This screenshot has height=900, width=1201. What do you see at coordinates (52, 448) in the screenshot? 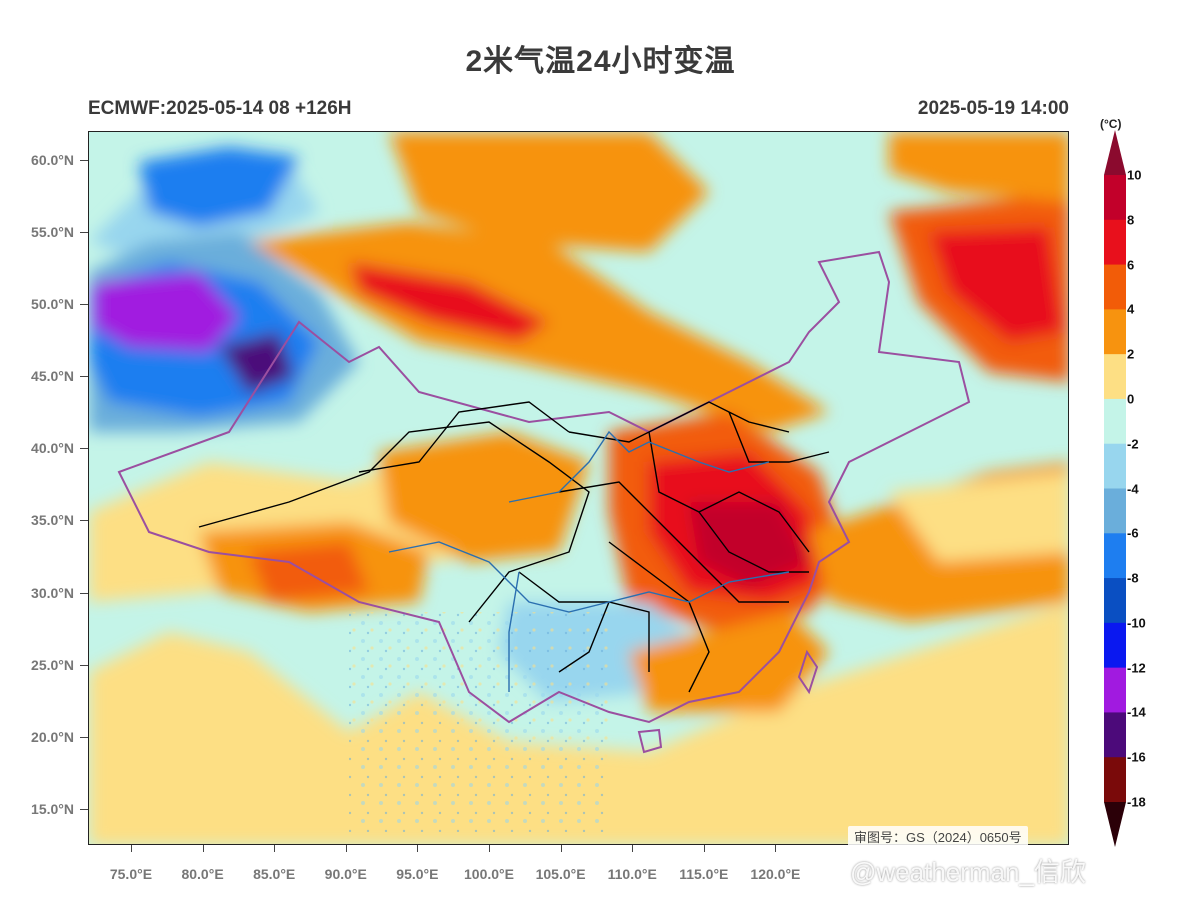
I see `lat-tick-label: 40.0°N` at bounding box center [52, 448].